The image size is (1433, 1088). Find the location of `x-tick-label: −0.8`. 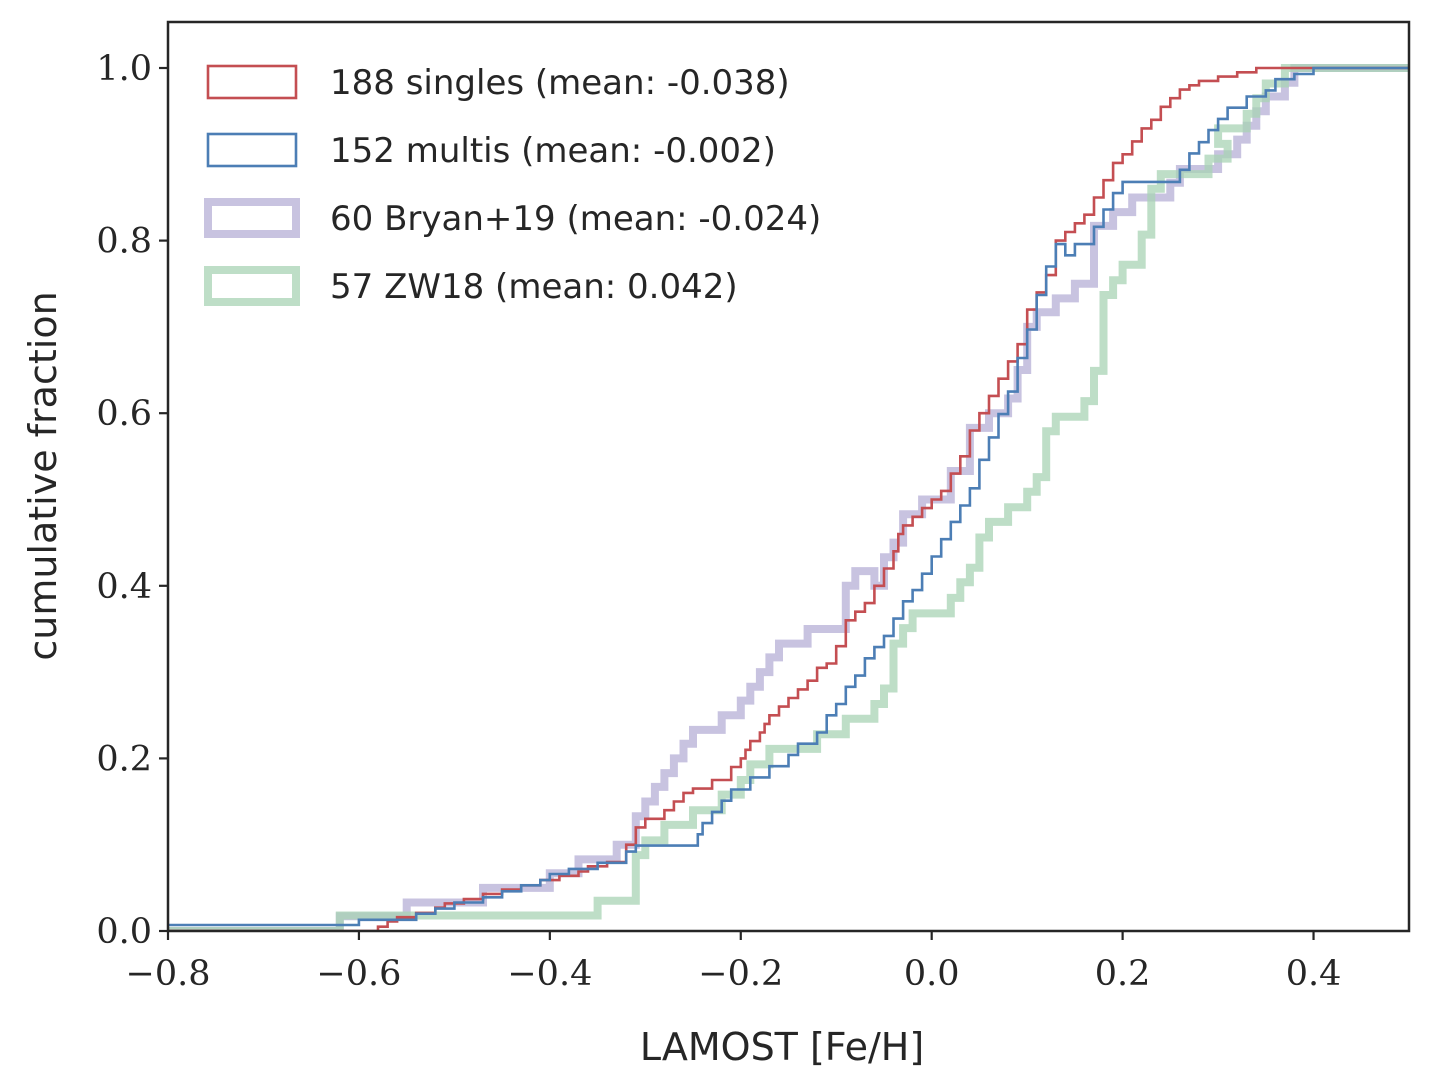

x-tick-label: −0.8 is located at coordinates (168, 974).